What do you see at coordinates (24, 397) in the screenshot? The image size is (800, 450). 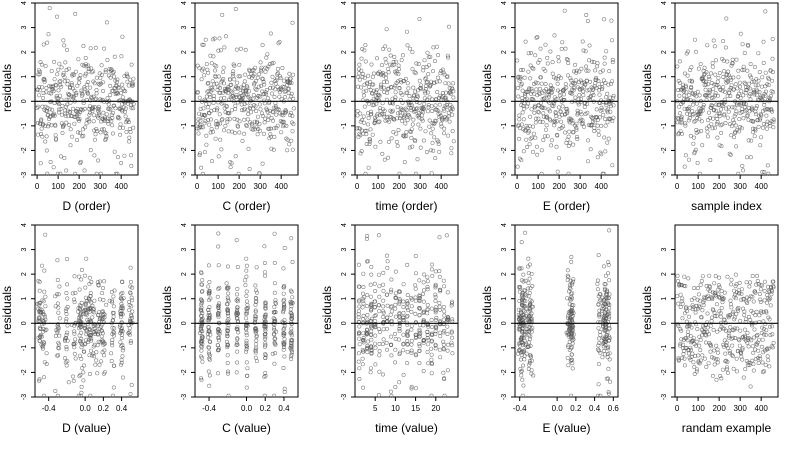 I see `y-tick-label: -3` at bounding box center [24, 397].